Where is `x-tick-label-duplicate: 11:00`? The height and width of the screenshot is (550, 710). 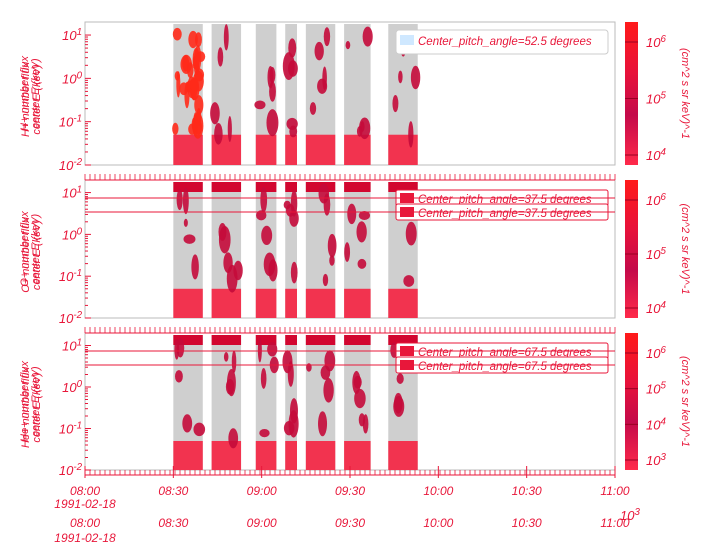
x-tick-label-duplicate: 11:00 is located at coordinates (614, 523).